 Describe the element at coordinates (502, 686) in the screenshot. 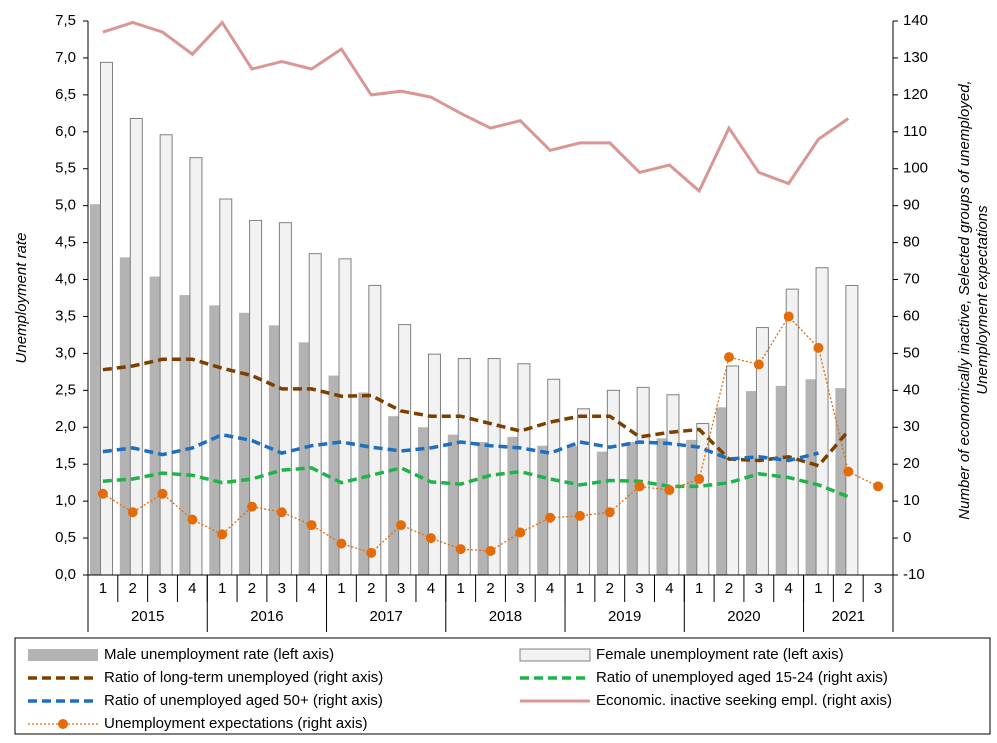

I see `legend-box` at that location.